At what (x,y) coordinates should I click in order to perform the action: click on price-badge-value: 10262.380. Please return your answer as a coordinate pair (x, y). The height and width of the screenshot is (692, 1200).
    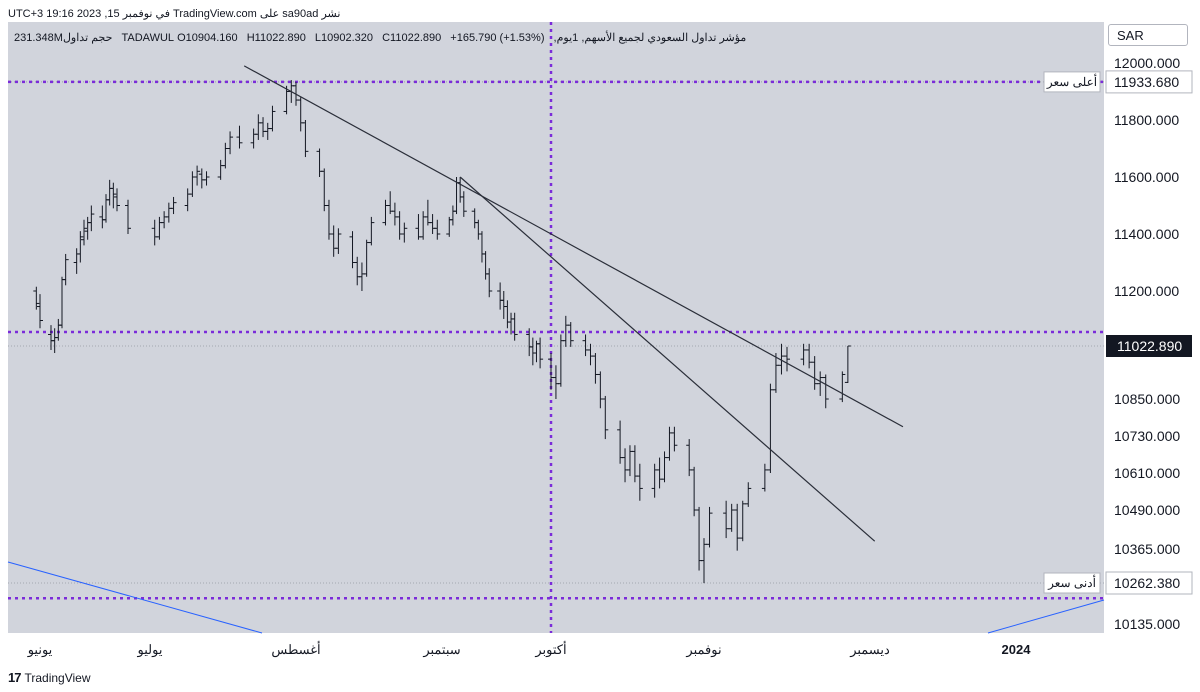
    Looking at the image, I should click on (1147, 583).